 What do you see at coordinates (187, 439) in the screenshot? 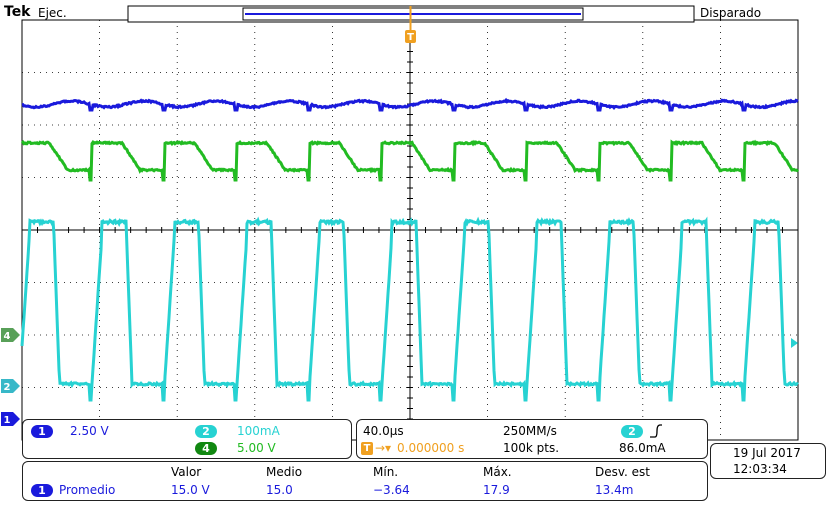
I see `channels-panel: 1 2.50 V 2 100mA 4 5.00 V` at bounding box center [187, 439].